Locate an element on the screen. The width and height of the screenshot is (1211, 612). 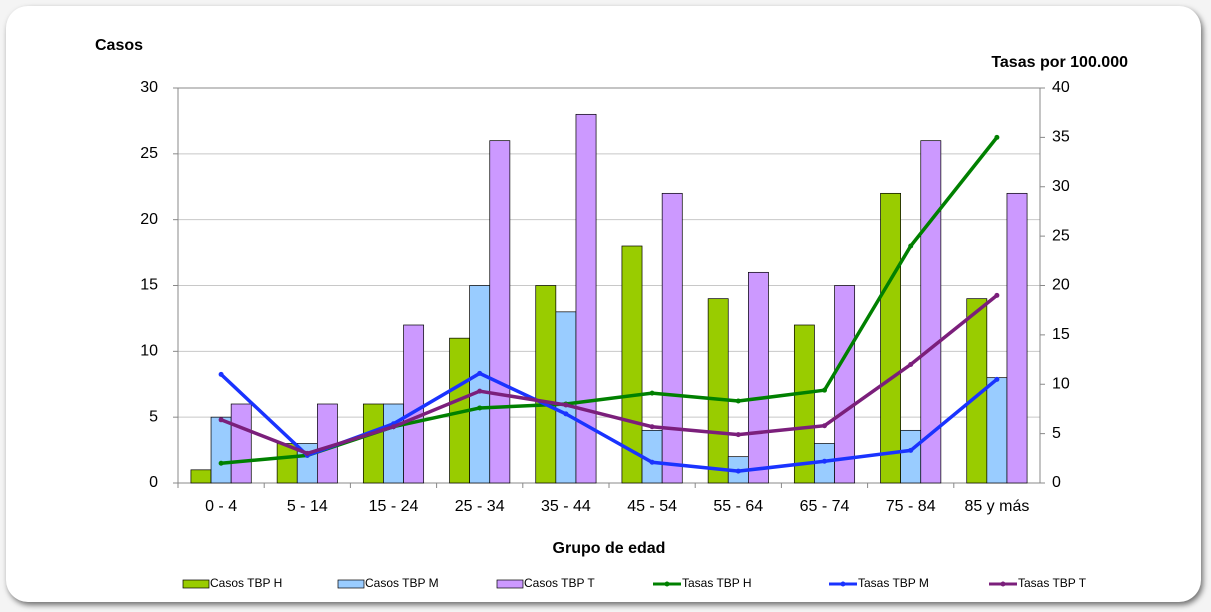
y-tick-label: 20 is located at coordinates (149, 219).